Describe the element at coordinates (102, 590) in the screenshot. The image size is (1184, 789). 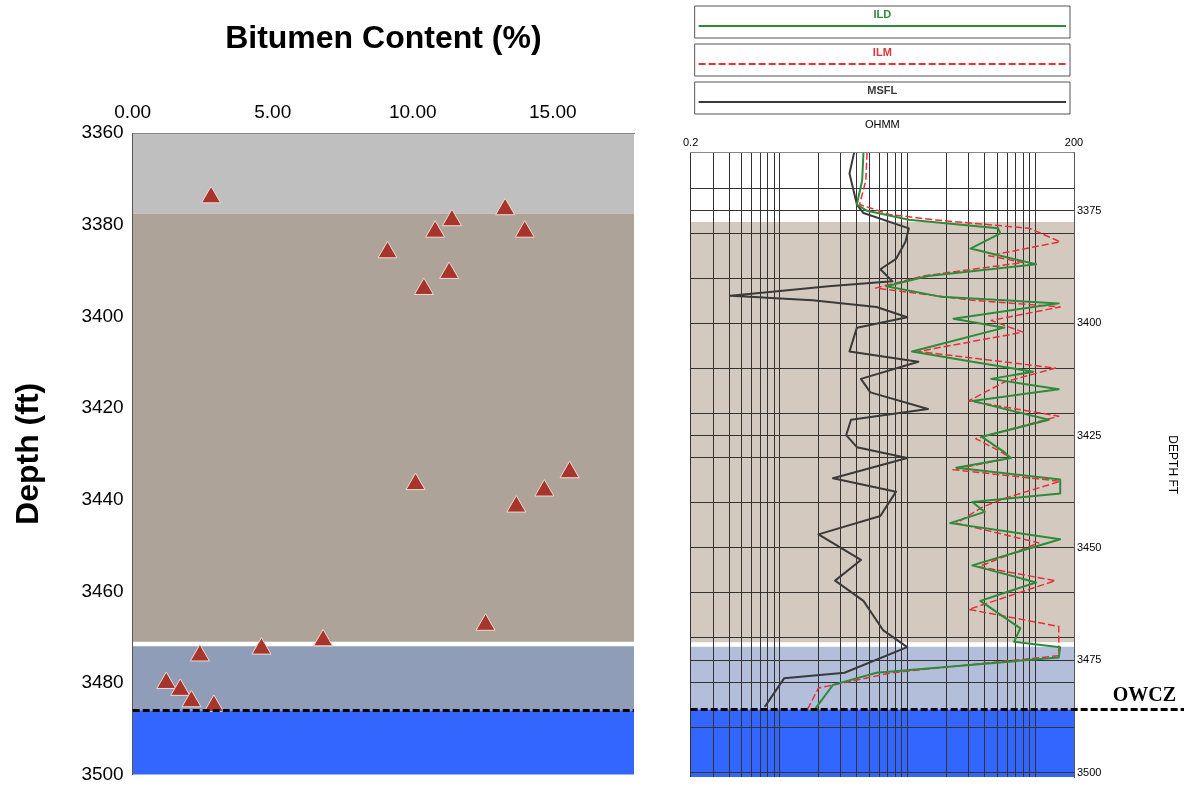
I see `y-tick-label: 3460` at that location.